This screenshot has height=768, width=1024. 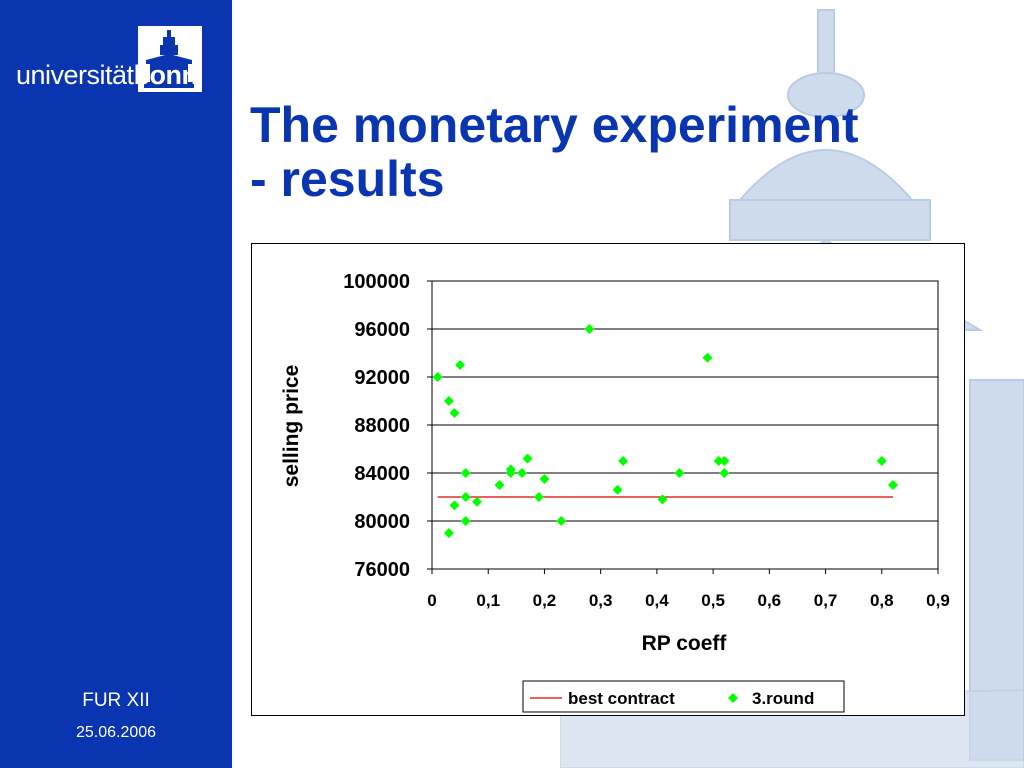 I want to click on university-building-icon, so click(x=170, y=59).